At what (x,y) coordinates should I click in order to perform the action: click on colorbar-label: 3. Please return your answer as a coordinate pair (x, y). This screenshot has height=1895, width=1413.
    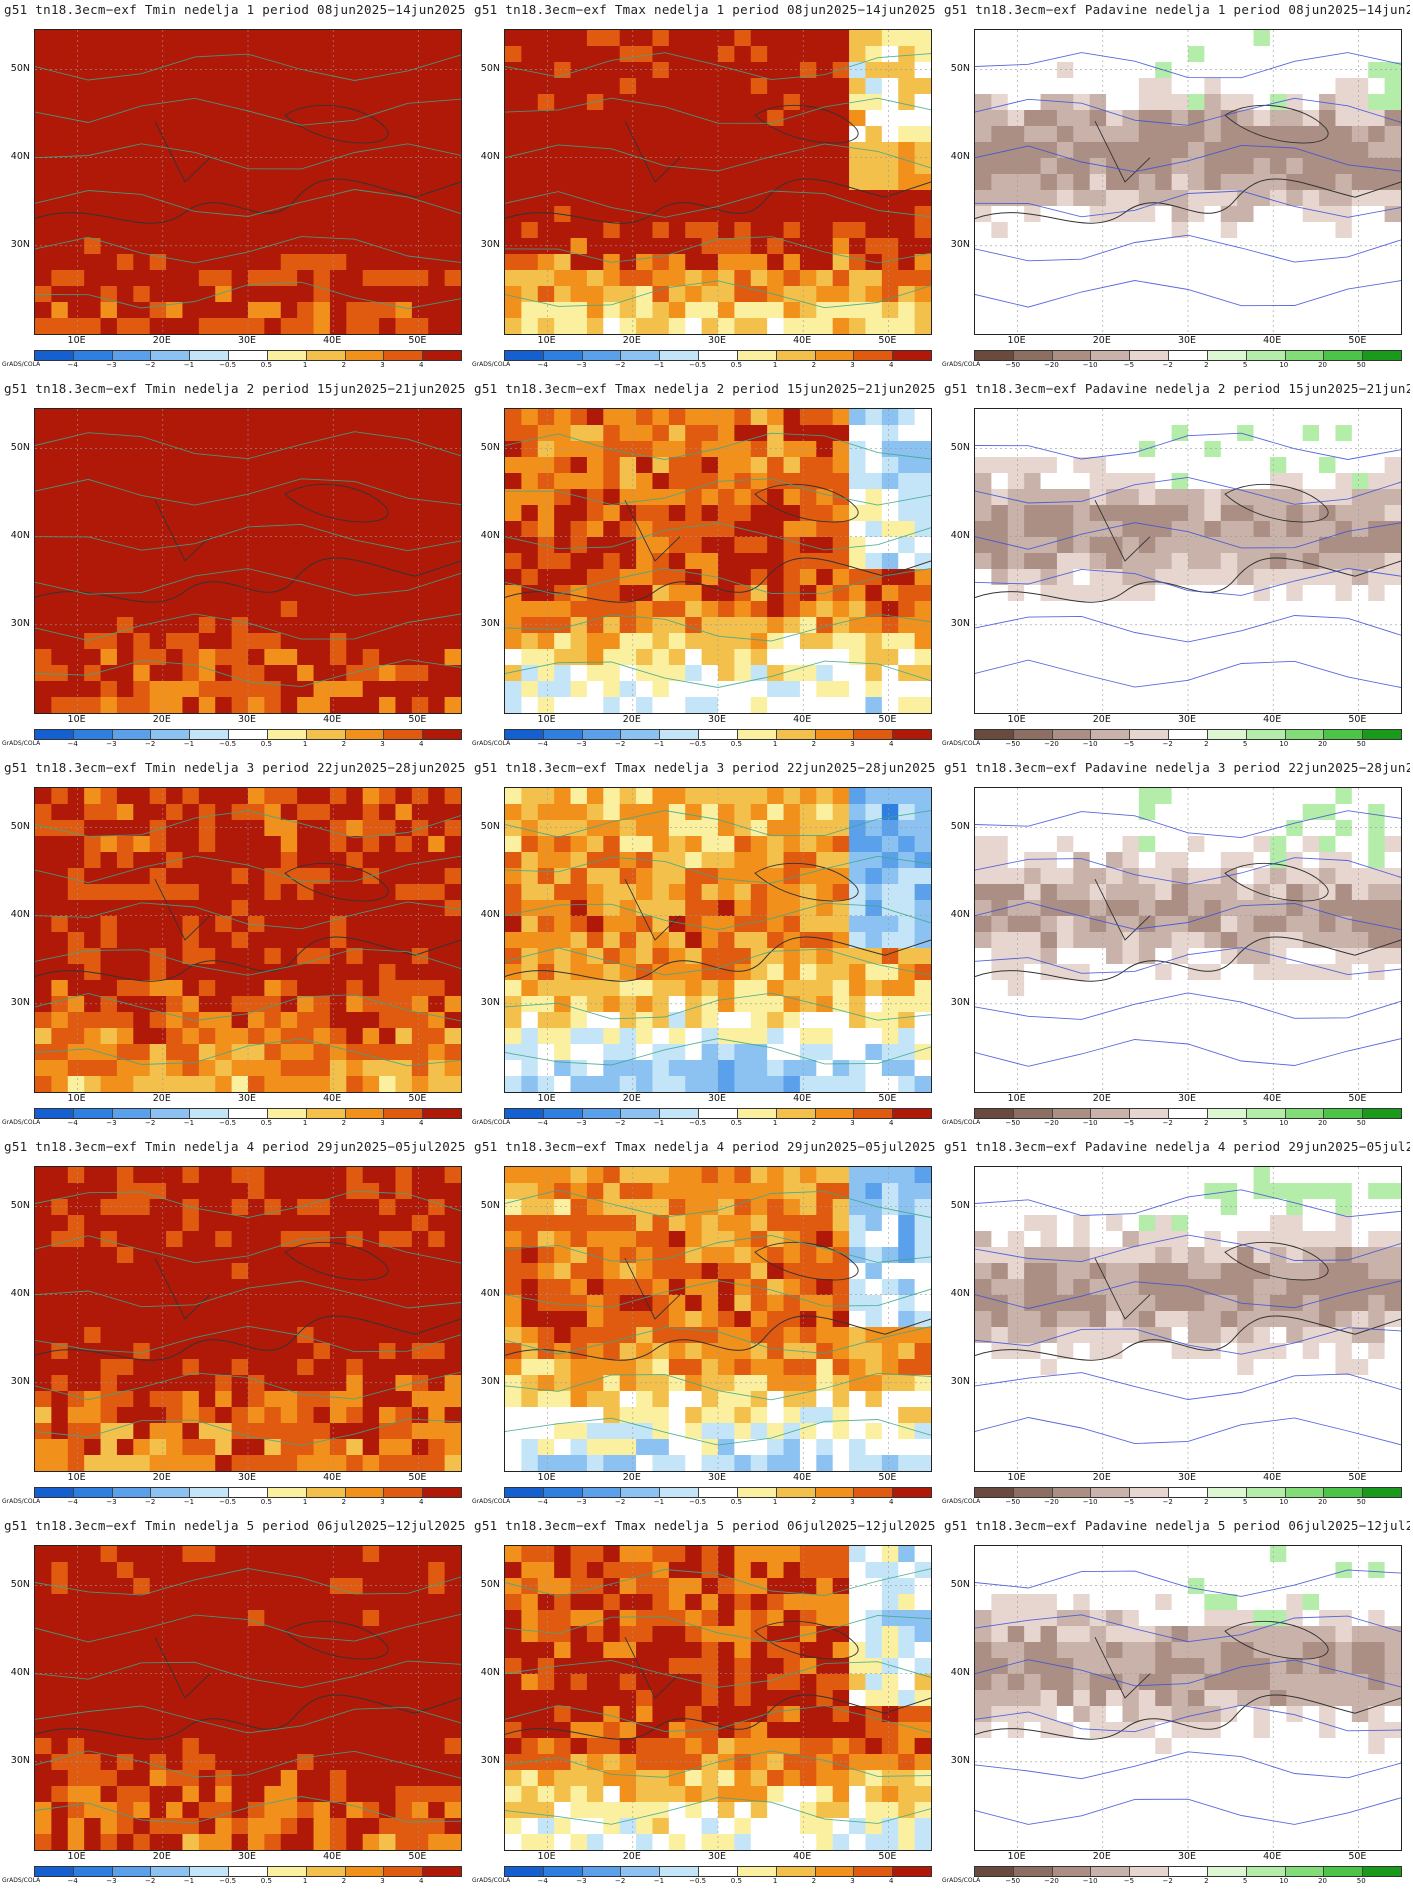
    Looking at the image, I should click on (382, 1881).